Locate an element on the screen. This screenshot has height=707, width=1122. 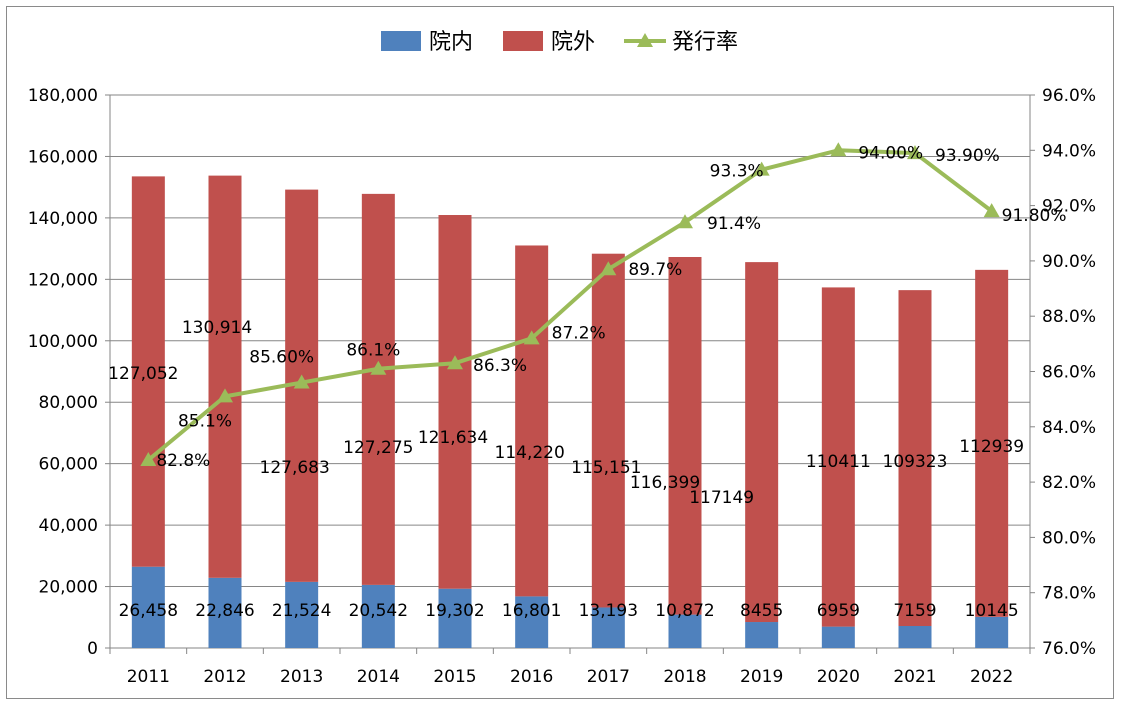
y-right-tick-label: 94.0% is located at coordinates (1069, 151).